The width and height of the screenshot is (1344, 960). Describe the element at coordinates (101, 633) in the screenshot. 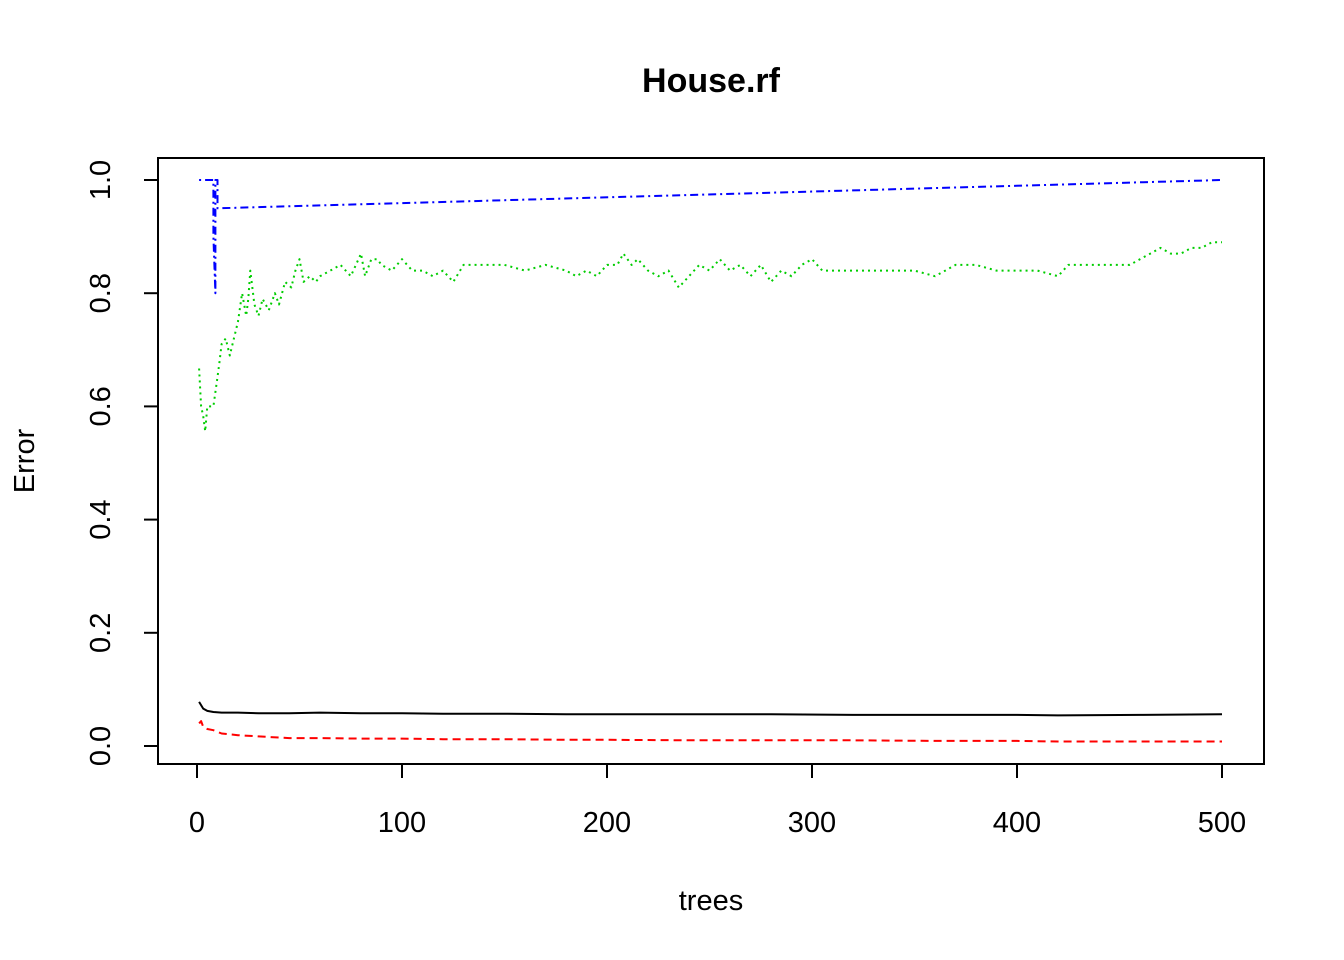

I see `y-tick-label: 0.2` at that location.